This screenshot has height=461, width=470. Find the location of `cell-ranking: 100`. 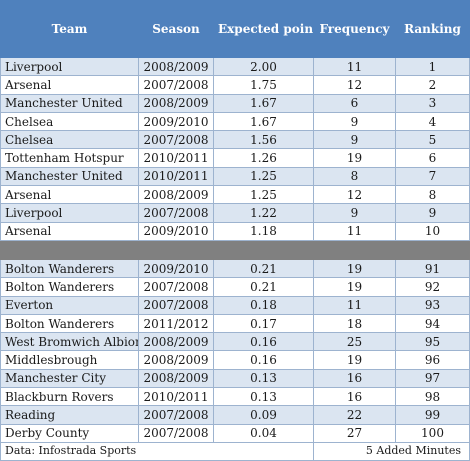

cell-ranking: 100 is located at coordinates (432, 433).